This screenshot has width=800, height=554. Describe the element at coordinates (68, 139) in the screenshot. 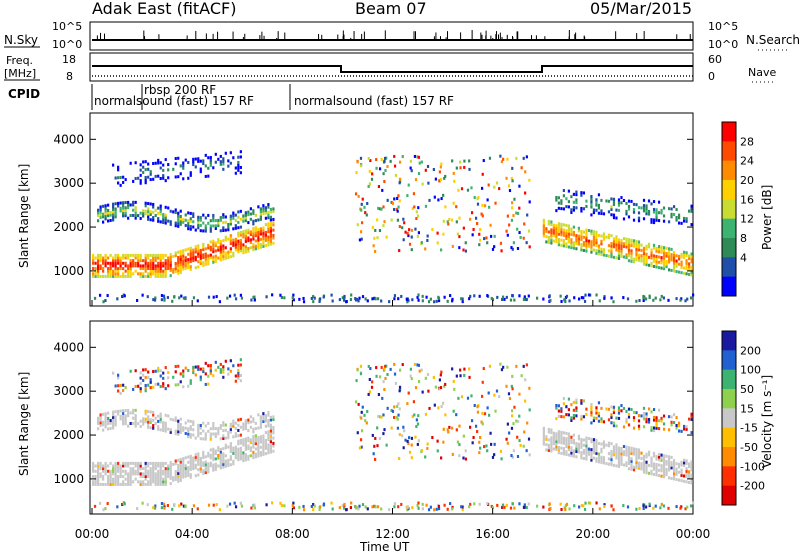

I see `y-tick-label: 4000` at that location.